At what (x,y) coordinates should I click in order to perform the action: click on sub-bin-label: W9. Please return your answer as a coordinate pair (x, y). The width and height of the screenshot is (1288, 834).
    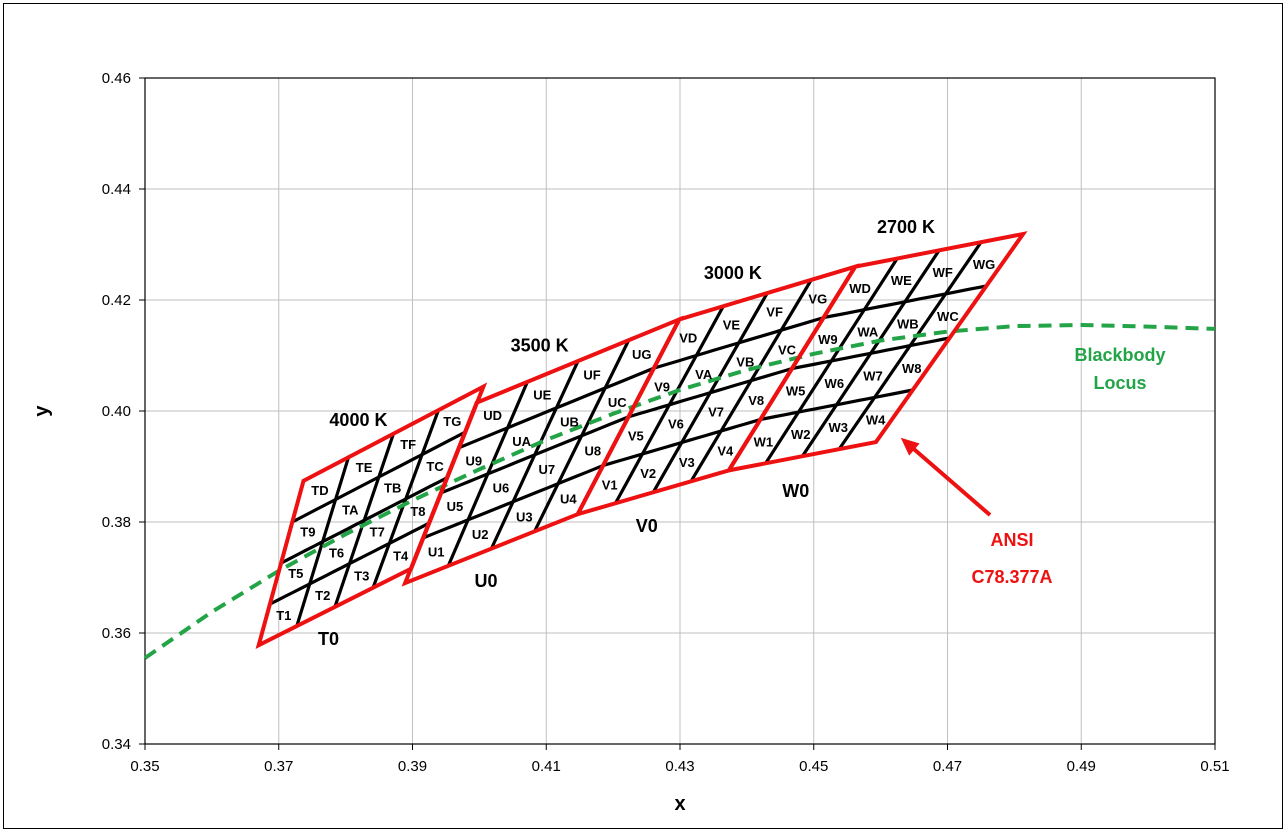
    Looking at the image, I should click on (828, 339).